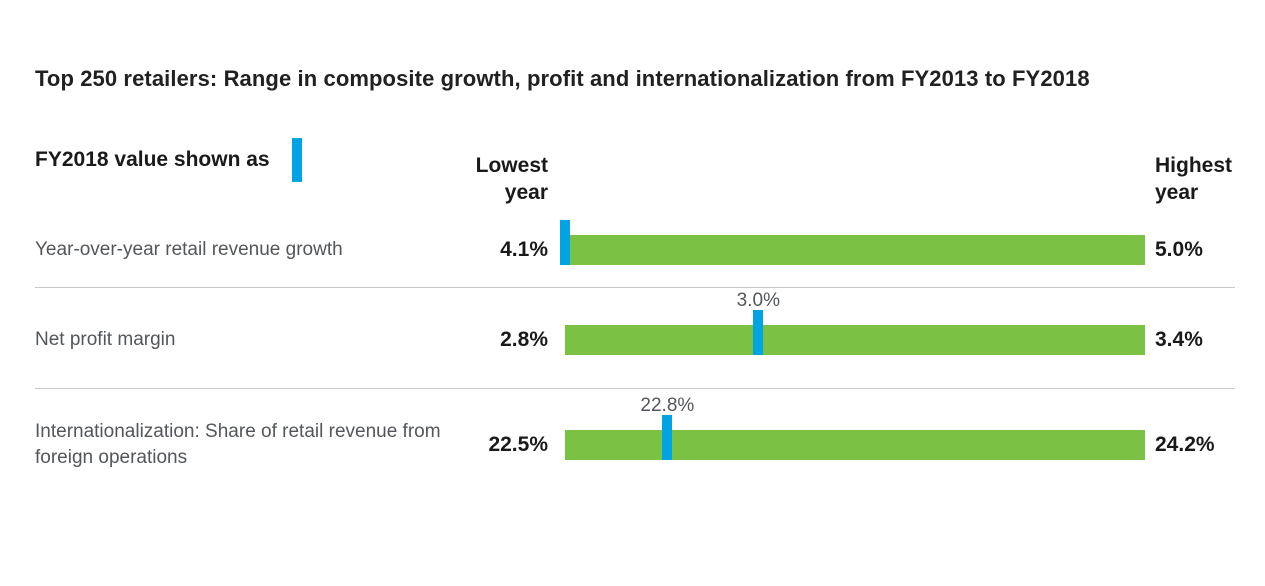 This screenshot has width=1265, height=586. I want to click on fy2018-marker-swatch, so click(296, 160).